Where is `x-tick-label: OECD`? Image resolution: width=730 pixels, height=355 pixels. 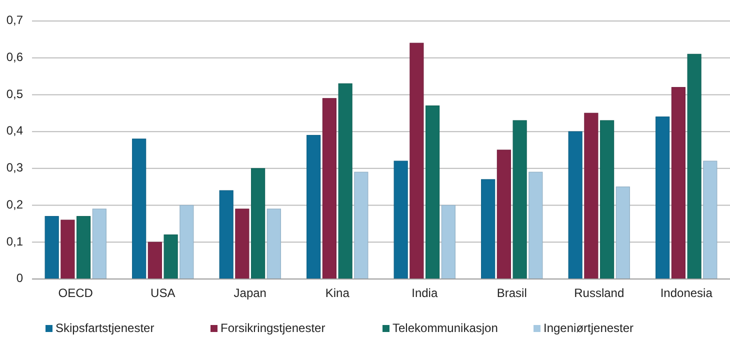
x-tick-label: OECD is located at coordinates (76, 293).